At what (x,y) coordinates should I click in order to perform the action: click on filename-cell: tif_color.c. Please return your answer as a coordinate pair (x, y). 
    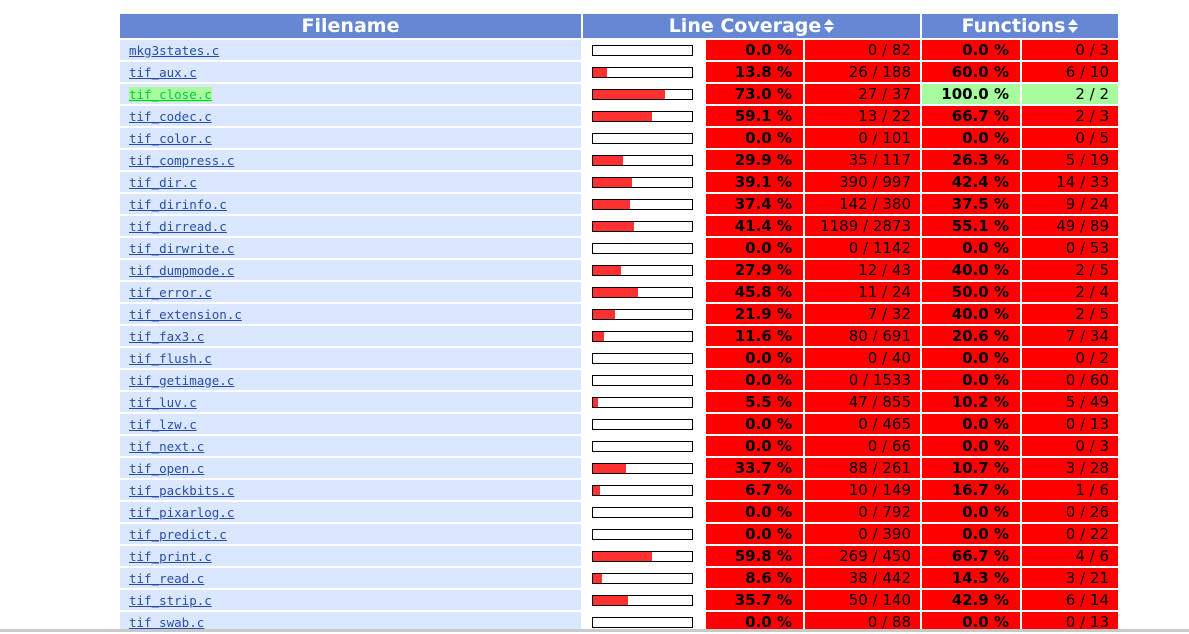
    Looking at the image, I should click on (350, 138).